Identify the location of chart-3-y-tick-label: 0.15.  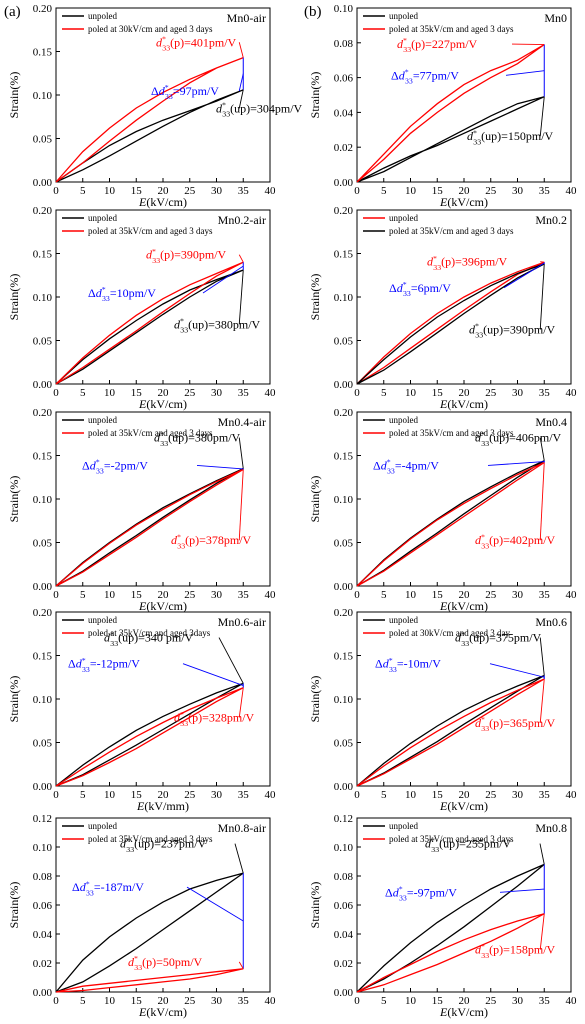
(43, 255).